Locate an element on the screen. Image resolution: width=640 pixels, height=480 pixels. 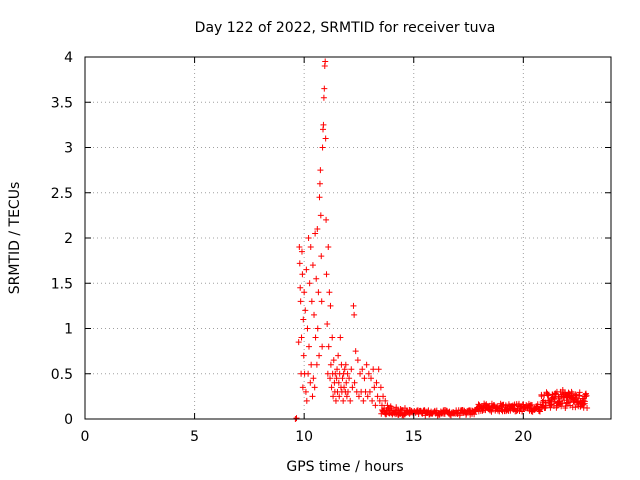
x-tick-label: 10 is located at coordinates (304, 437).